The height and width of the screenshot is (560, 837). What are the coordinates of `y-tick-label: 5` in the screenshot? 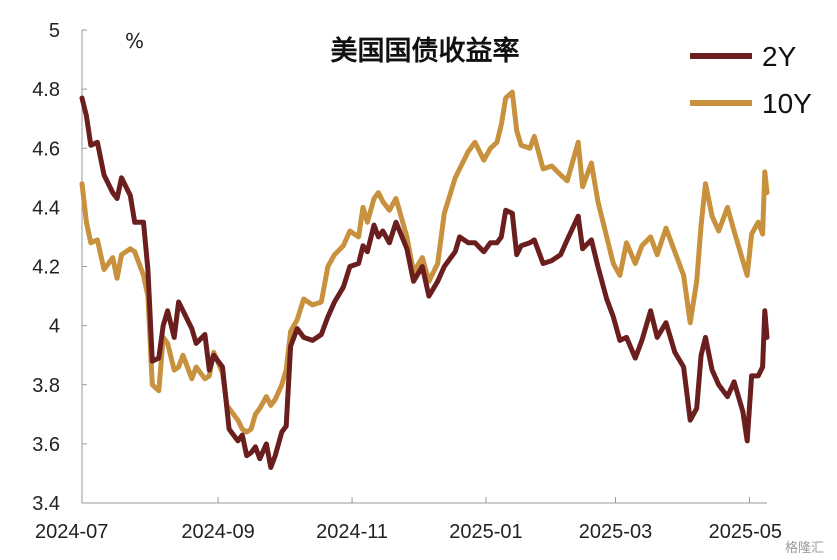 It's located at (54, 31).